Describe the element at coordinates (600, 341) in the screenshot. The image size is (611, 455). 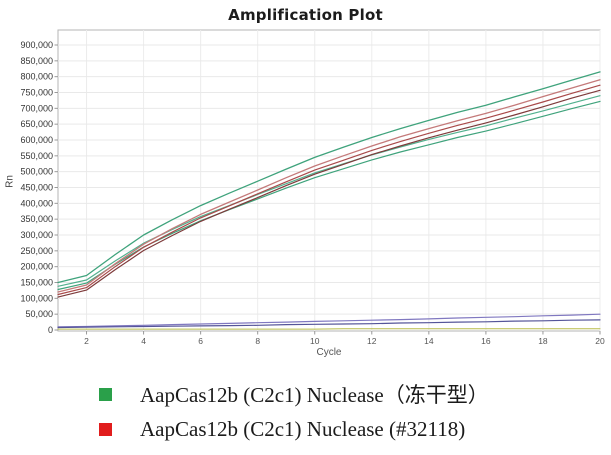
I see `x-tick-label: 20` at that location.